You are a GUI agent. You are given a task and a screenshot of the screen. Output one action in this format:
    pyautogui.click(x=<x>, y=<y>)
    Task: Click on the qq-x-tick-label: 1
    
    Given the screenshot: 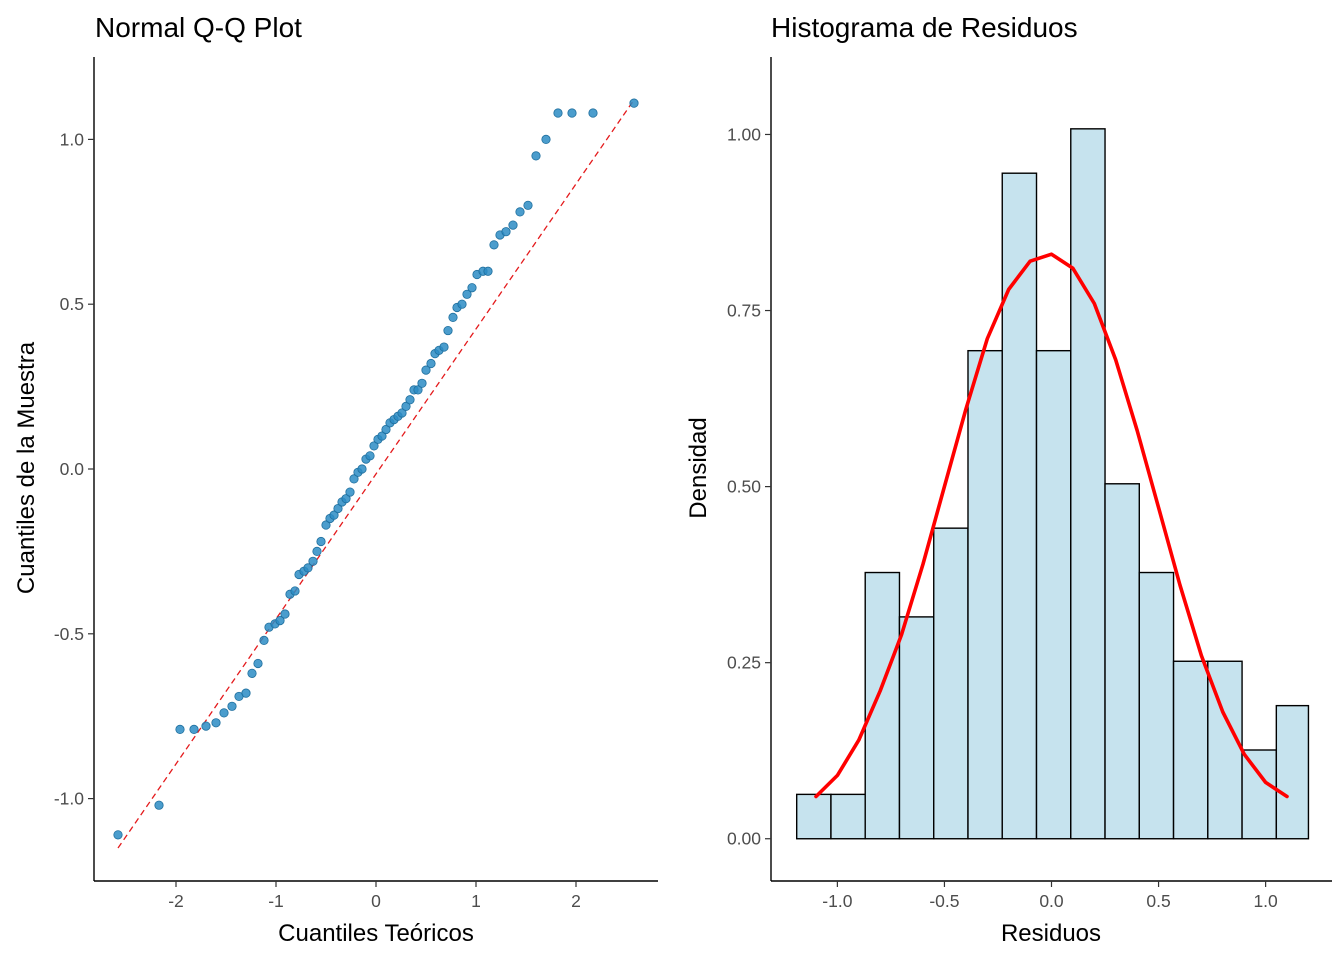 What is the action you would take?
    pyautogui.click(x=476, y=901)
    